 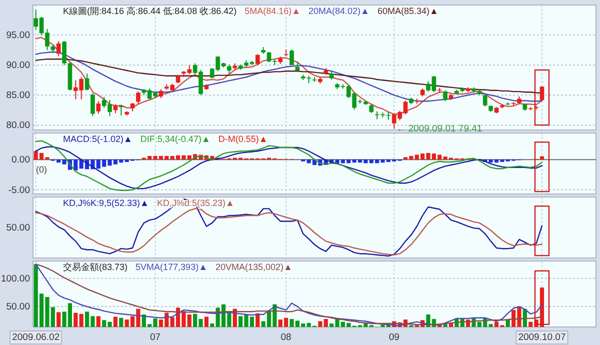 I want to click on y-tick-label: 90.00, so click(x=18, y=66).